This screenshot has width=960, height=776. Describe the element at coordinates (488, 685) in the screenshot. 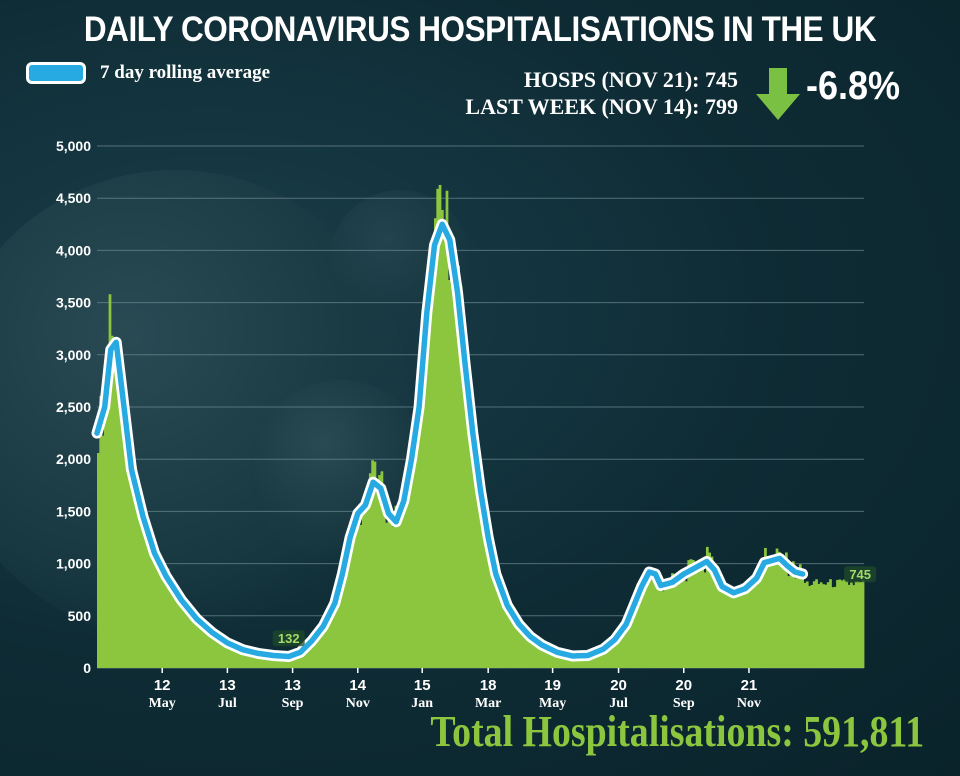

I see `x-tick-day: 18` at that location.